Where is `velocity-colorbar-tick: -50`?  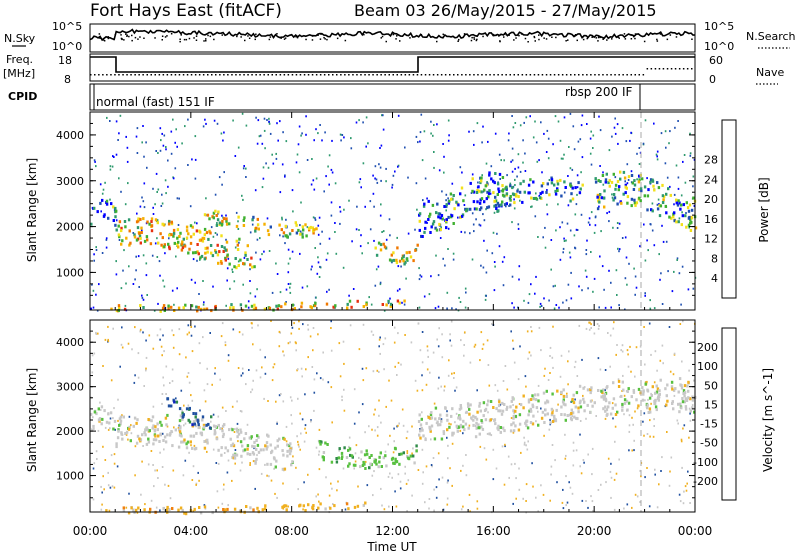 velocity-colorbar-tick: -50 is located at coordinates (709, 443).